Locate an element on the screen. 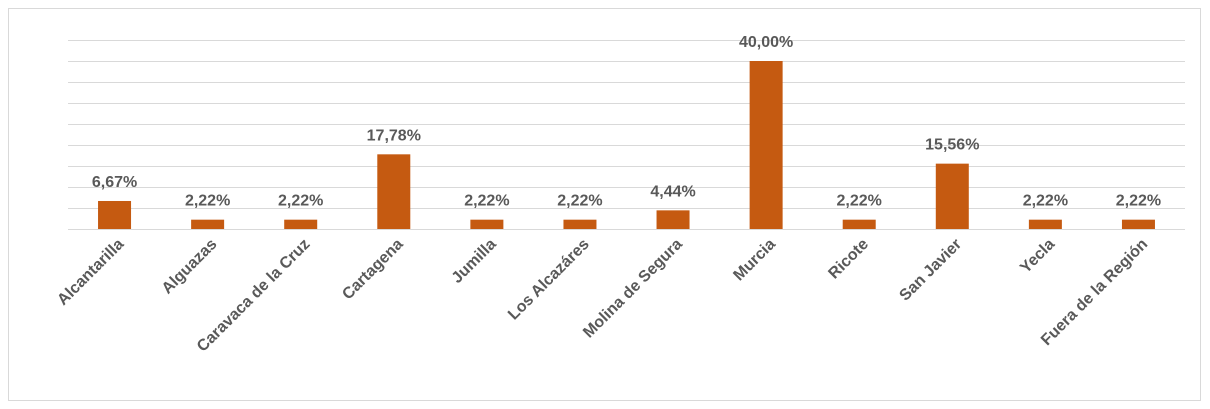 The image size is (1210, 409). data-label: 40,00% is located at coordinates (766, 42).